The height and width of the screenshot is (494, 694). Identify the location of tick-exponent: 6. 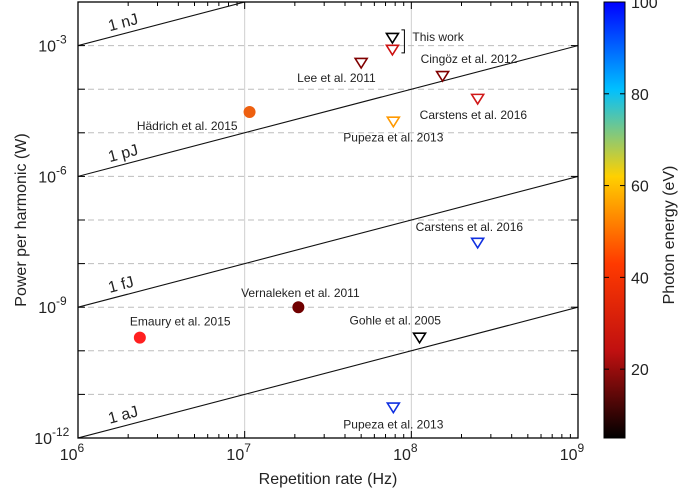
(81, 448).